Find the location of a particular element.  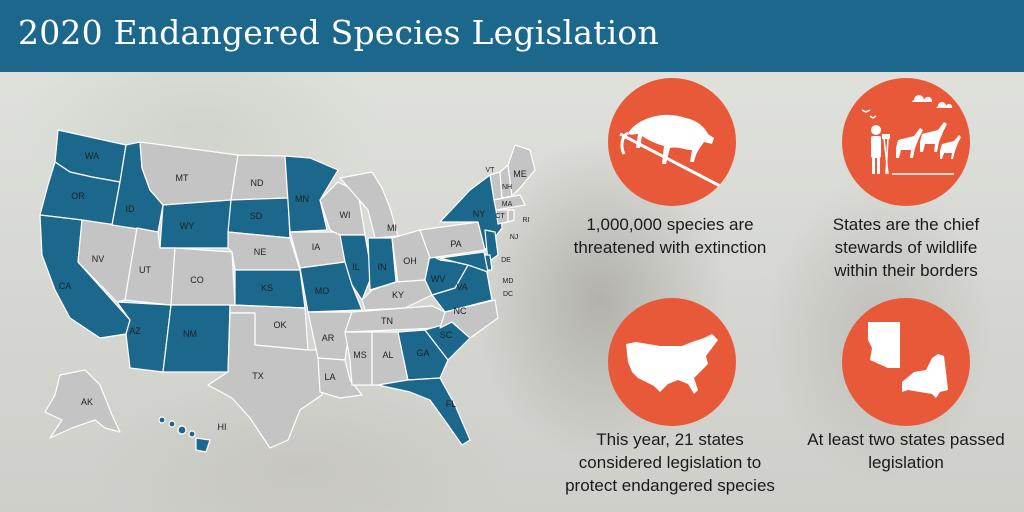

label-wy: WY is located at coordinates (187, 226).